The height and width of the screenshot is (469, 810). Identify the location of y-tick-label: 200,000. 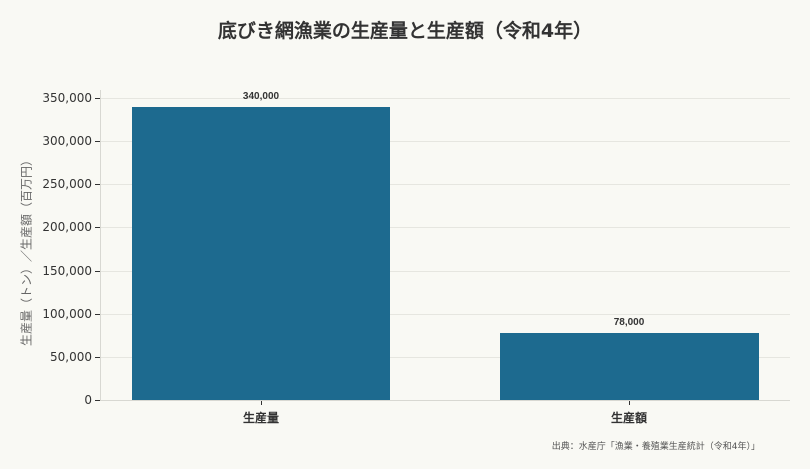
(67, 227).